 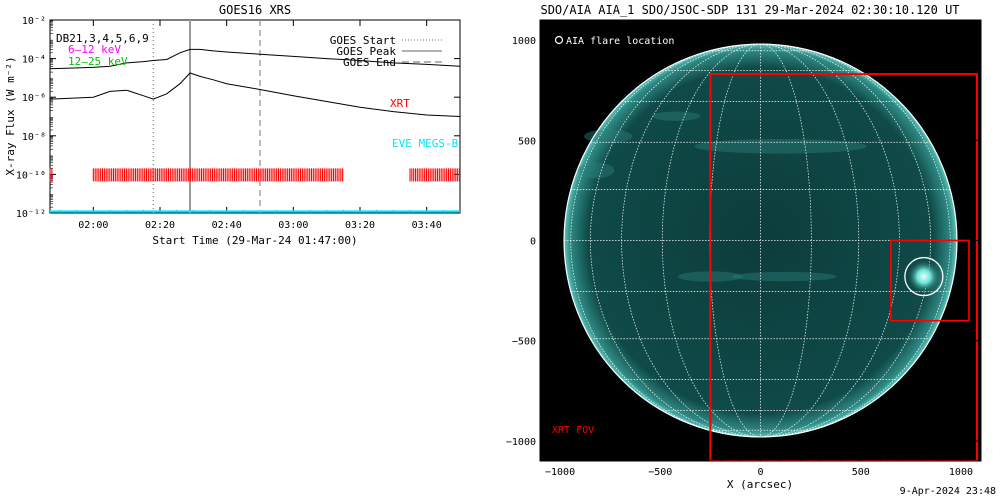 What do you see at coordinates (369, 62) in the screenshot?
I see `legend-label: GOES End` at bounding box center [369, 62].